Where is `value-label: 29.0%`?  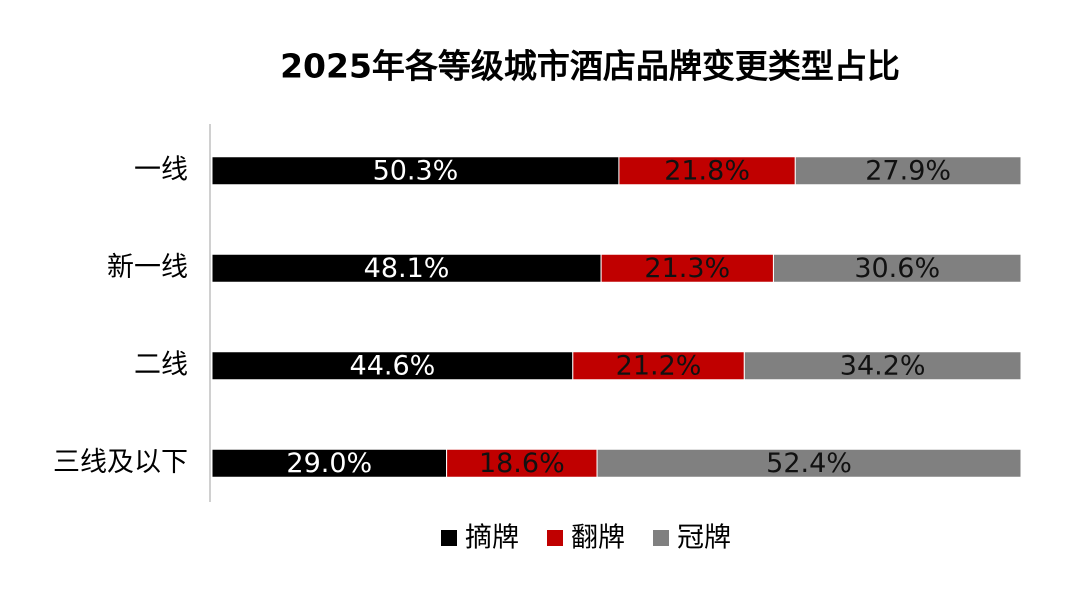 value-label: 29.0% is located at coordinates (329, 463).